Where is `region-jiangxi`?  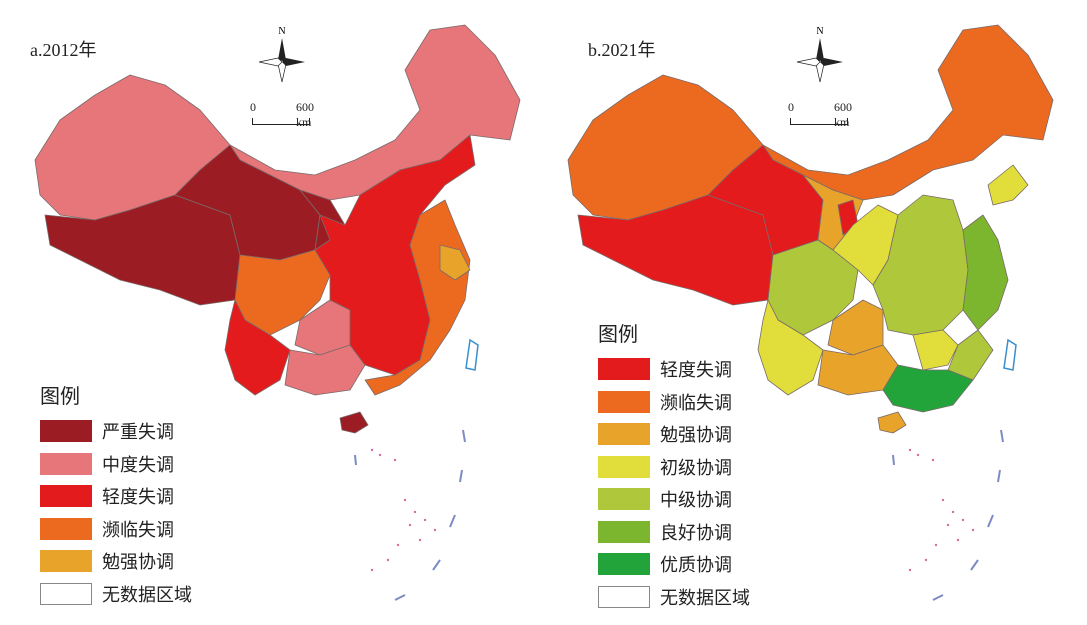
region-jiangxi is located at coordinates (935, 350).